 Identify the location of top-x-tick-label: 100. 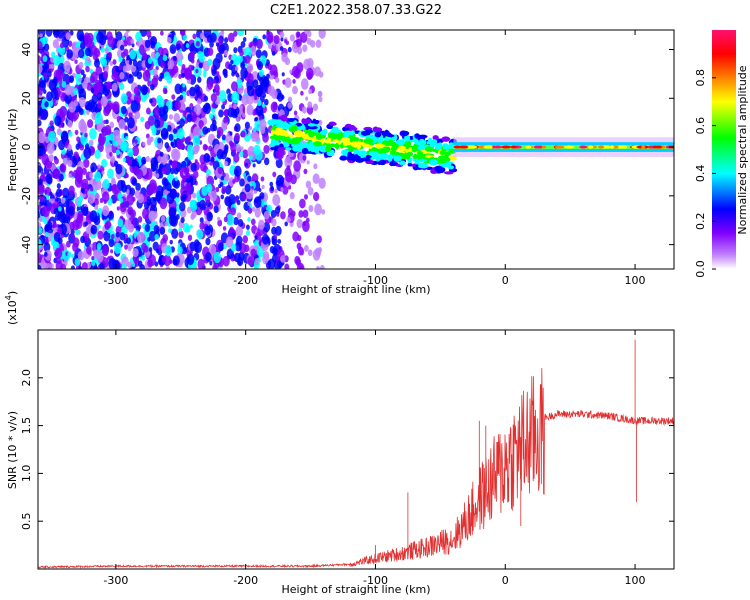
(635, 280).